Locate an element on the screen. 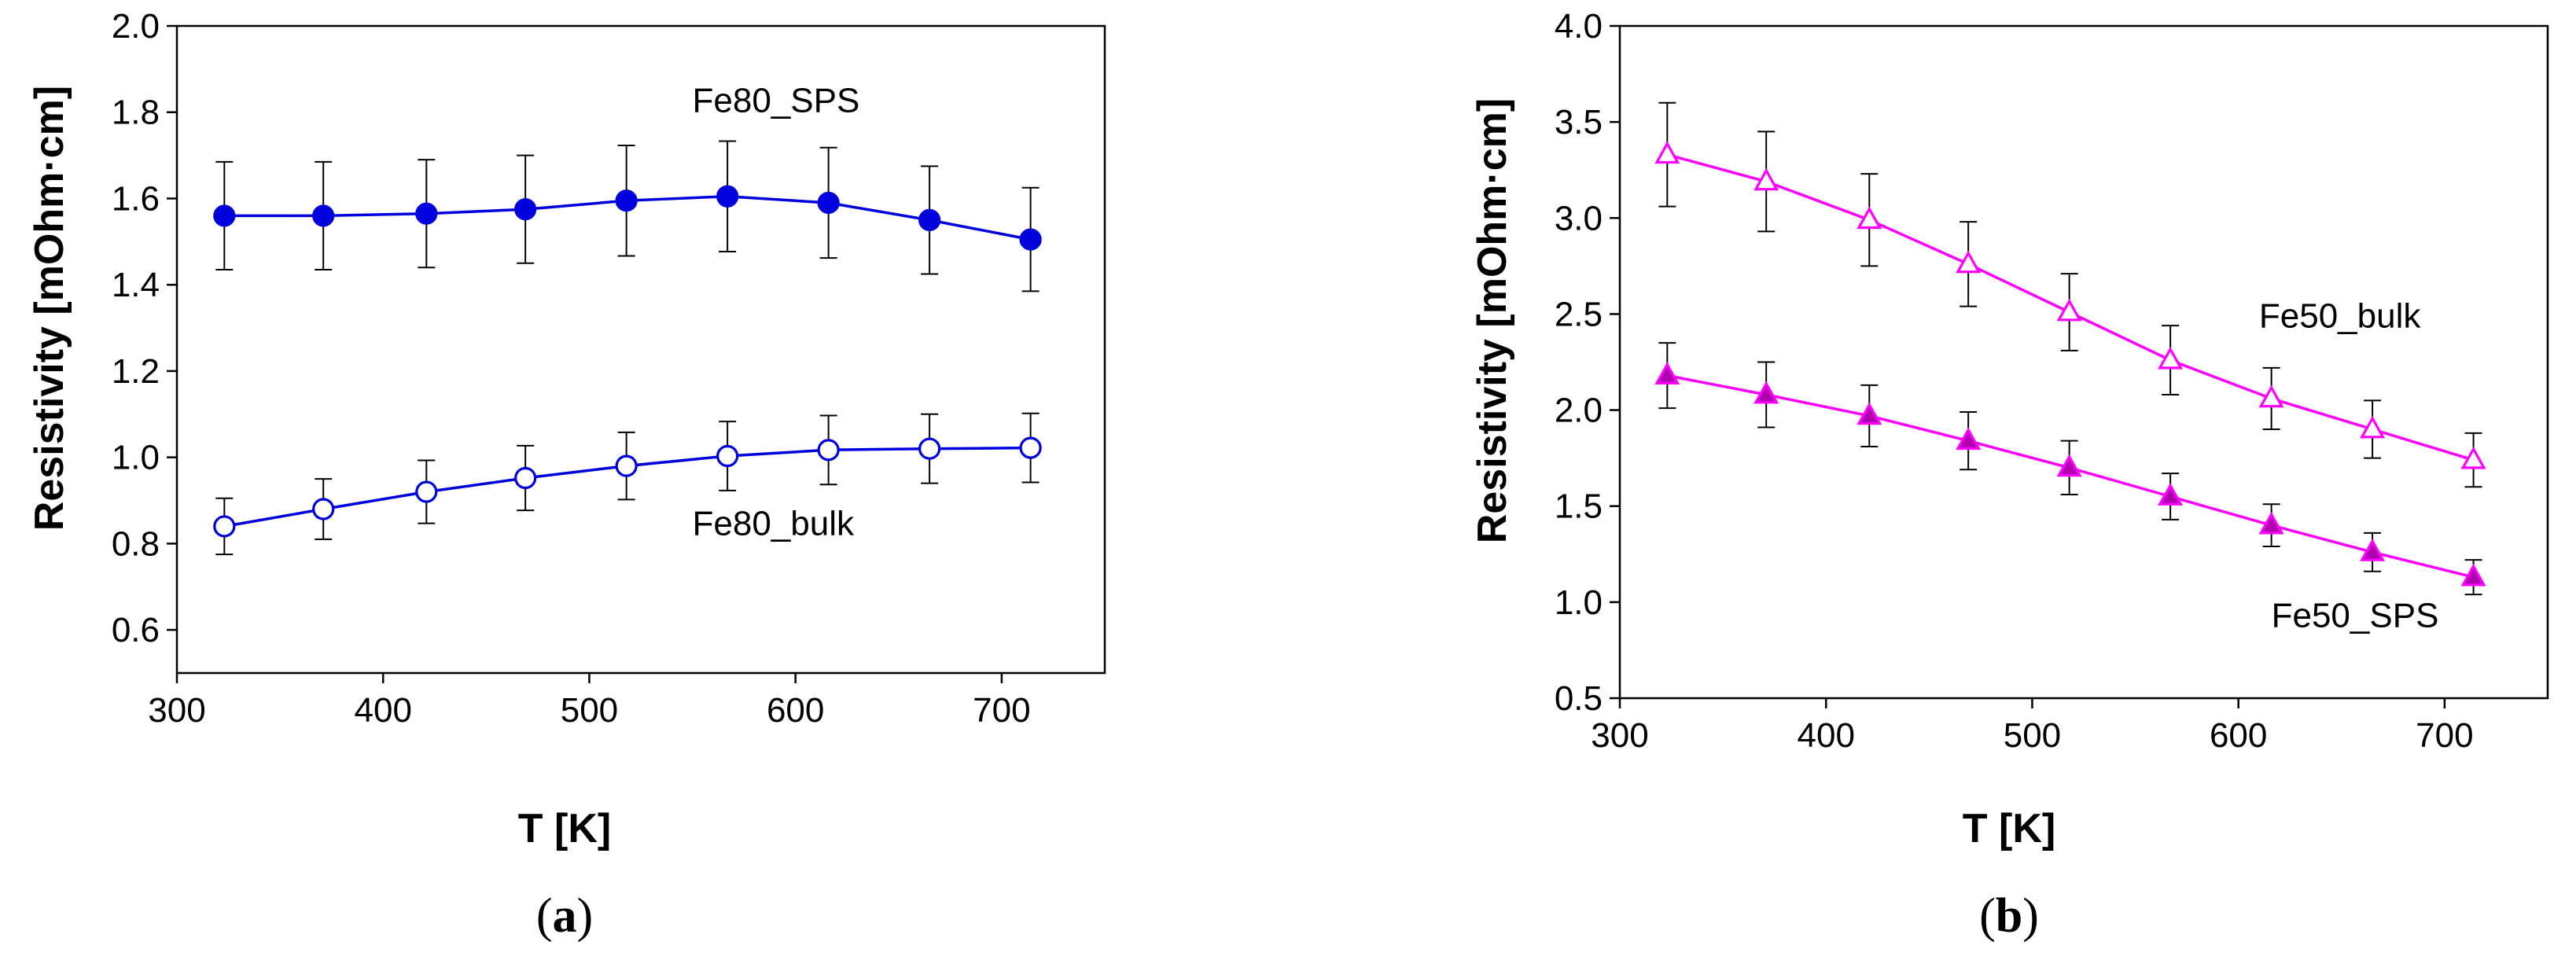  y-tick-label: 3.5 is located at coordinates (1579, 122).